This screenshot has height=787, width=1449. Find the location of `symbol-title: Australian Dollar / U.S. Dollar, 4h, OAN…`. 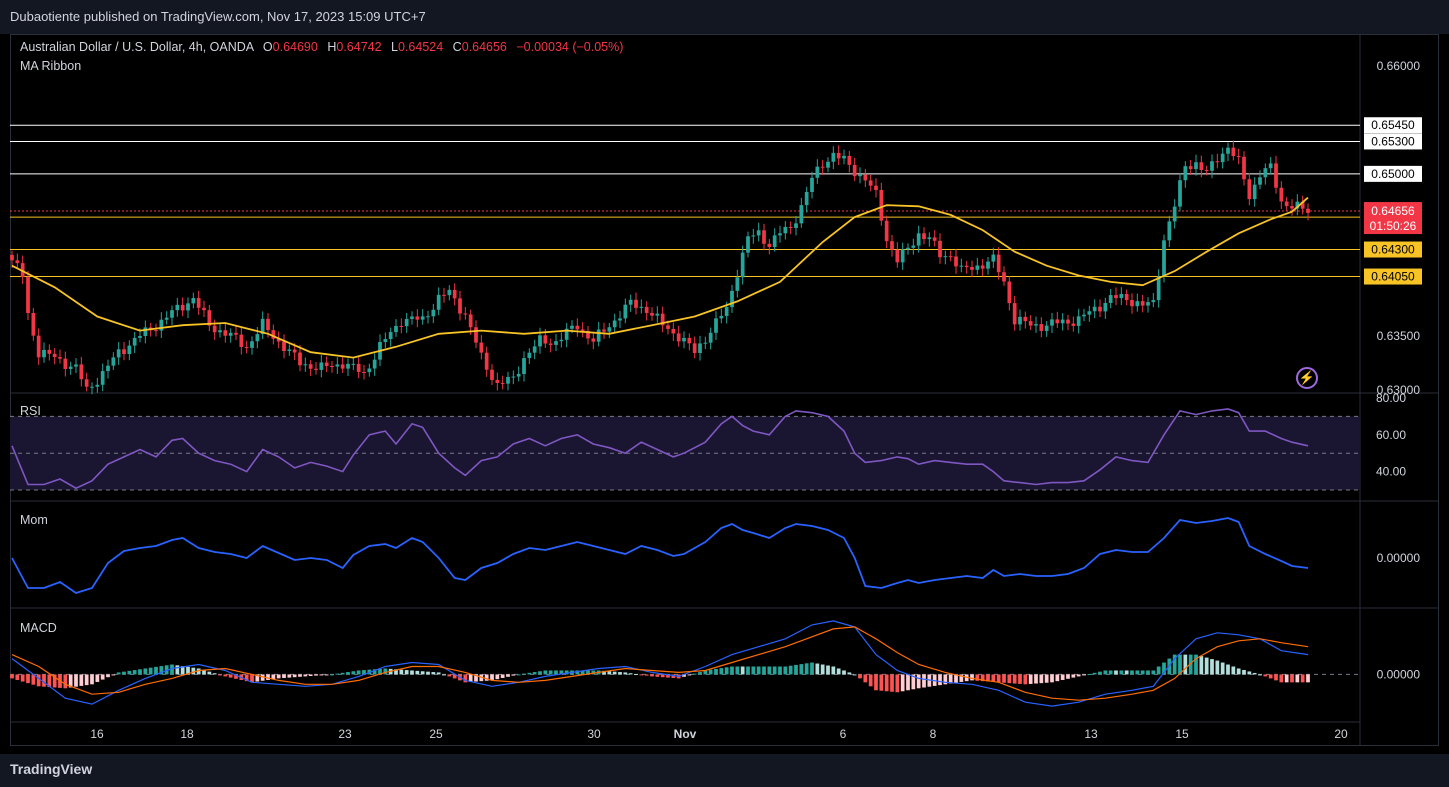

symbol-title: Australian Dollar / U.S. Dollar, 4h, OAN… is located at coordinates (137, 47).